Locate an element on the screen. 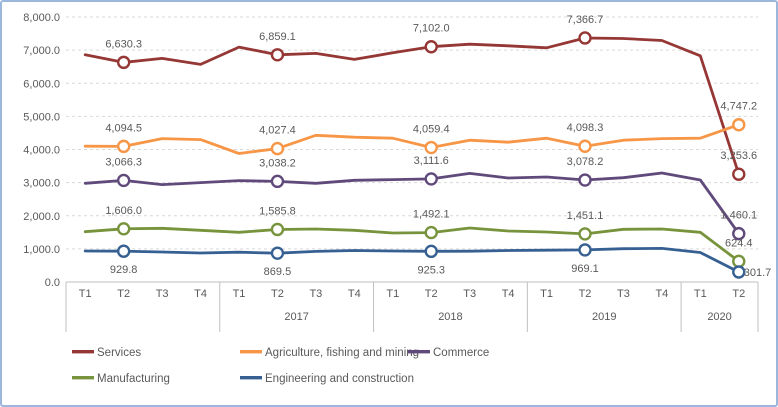 This screenshot has width=778, height=407. data-point-label: 7,366.7 is located at coordinates (585, 20).